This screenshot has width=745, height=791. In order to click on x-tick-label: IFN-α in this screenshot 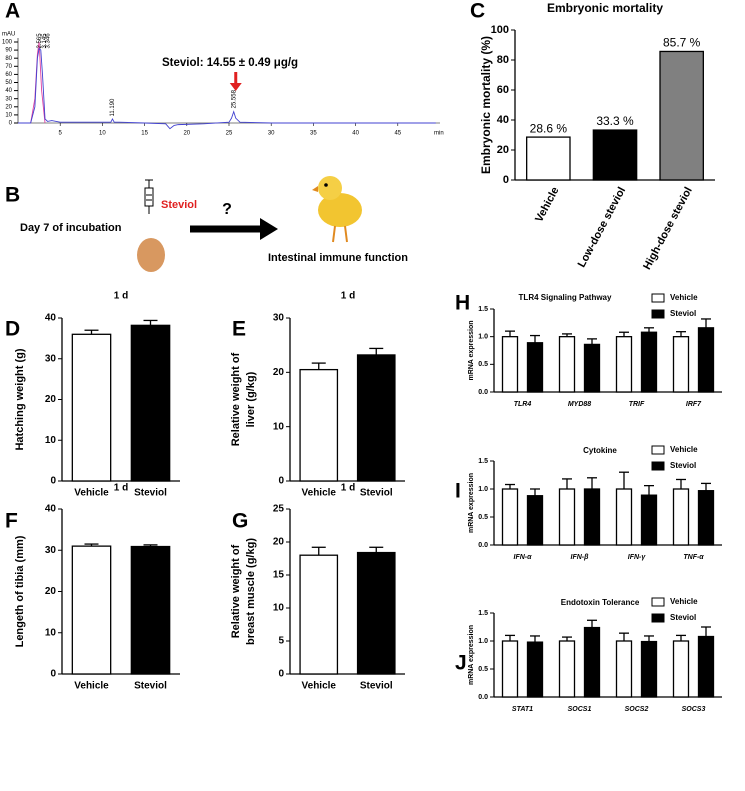, I will do `click(523, 557)`.